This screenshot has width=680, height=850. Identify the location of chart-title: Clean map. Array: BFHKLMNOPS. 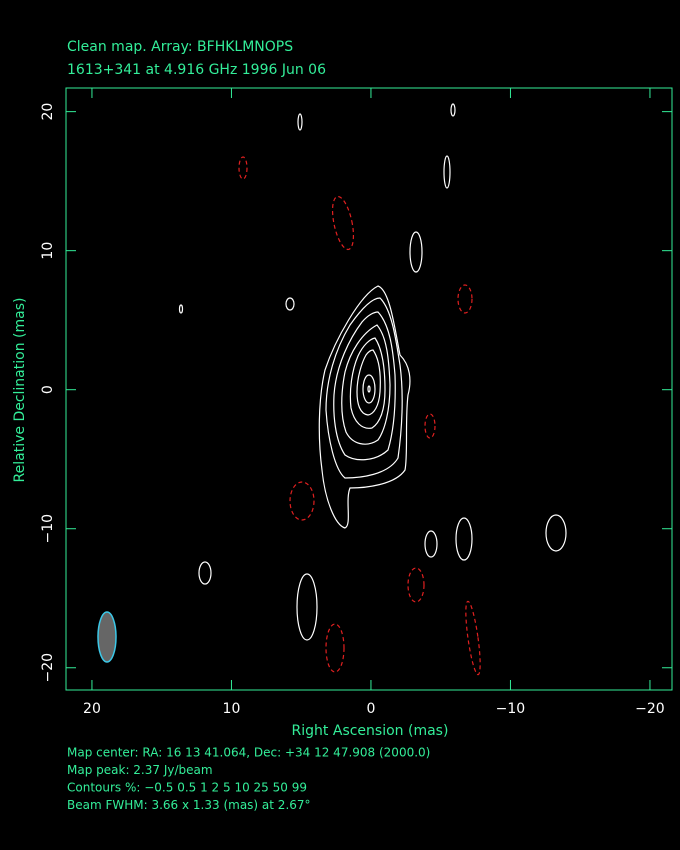
(180, 47).